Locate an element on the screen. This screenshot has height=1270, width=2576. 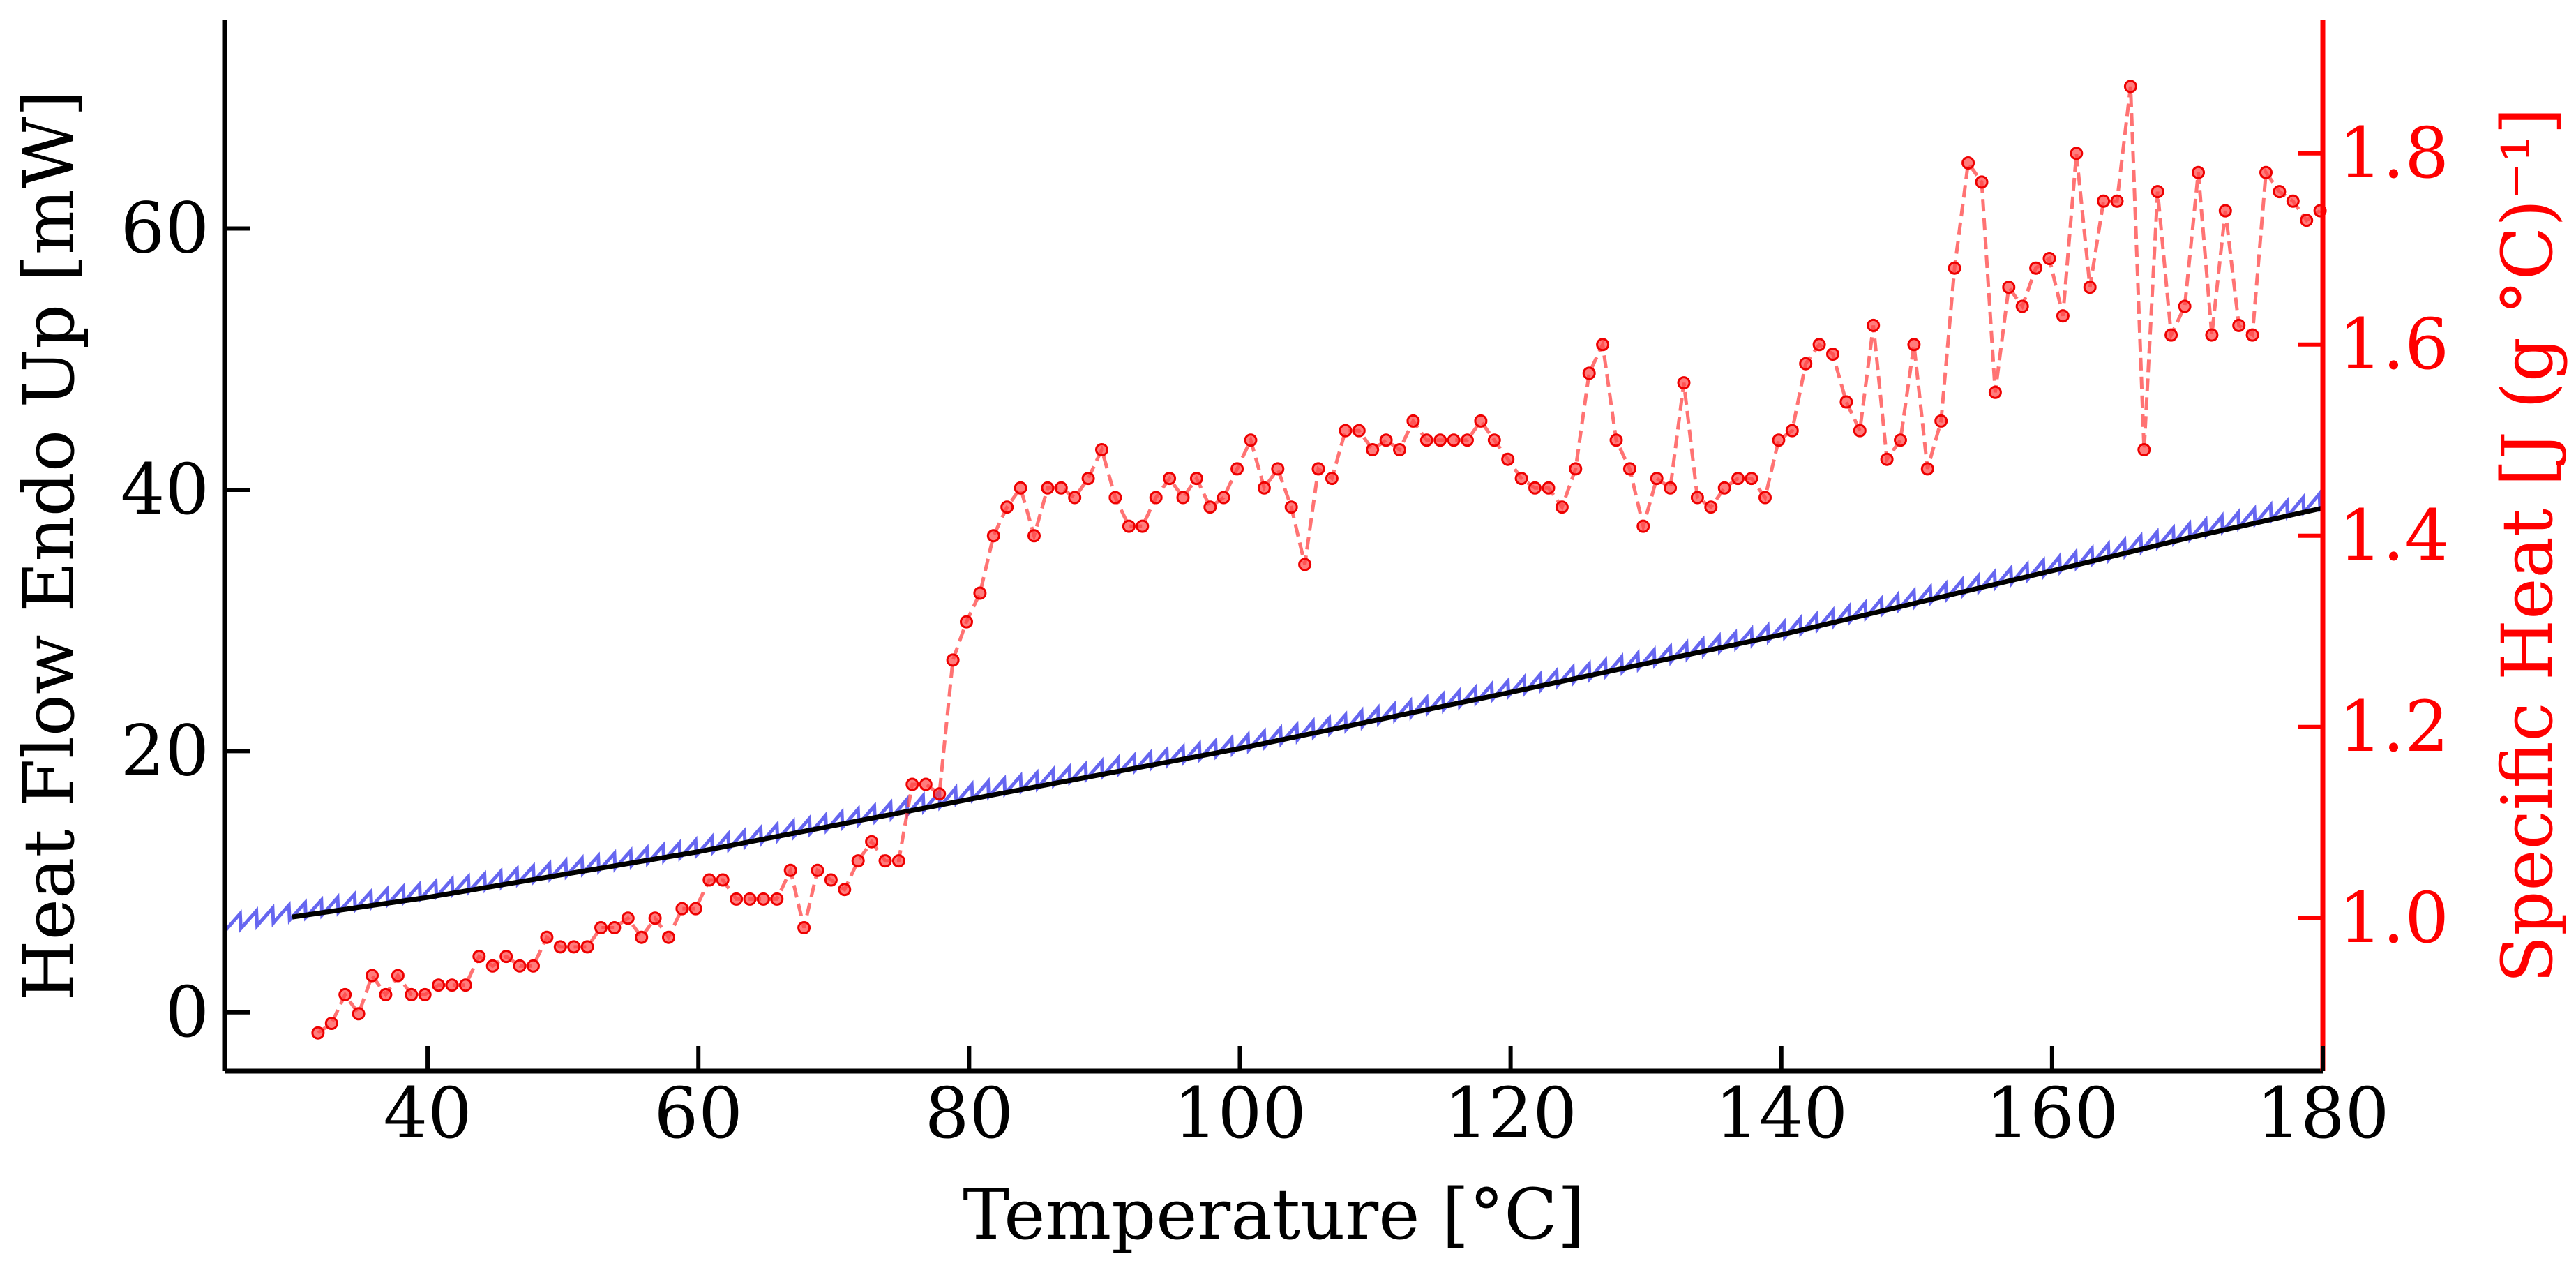
y2-tick-label: 1.4 is located at coordinates (2393, 535).